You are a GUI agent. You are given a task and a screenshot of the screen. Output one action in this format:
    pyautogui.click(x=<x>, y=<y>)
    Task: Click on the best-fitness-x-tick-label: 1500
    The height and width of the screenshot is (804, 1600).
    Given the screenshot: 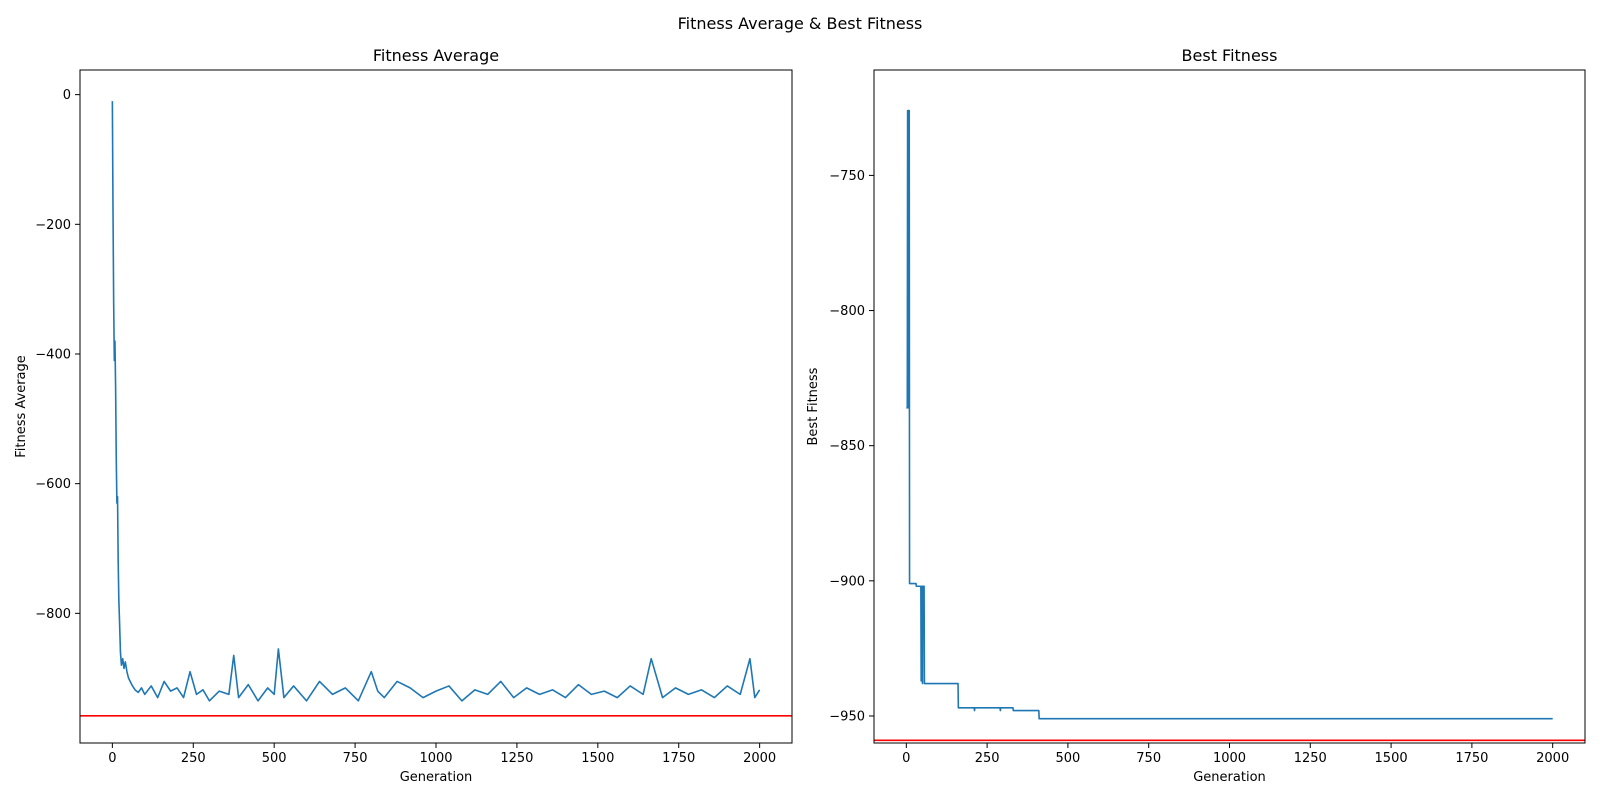 What is the action you would take?
    pyautogui.click(x=1391, y=758)
    